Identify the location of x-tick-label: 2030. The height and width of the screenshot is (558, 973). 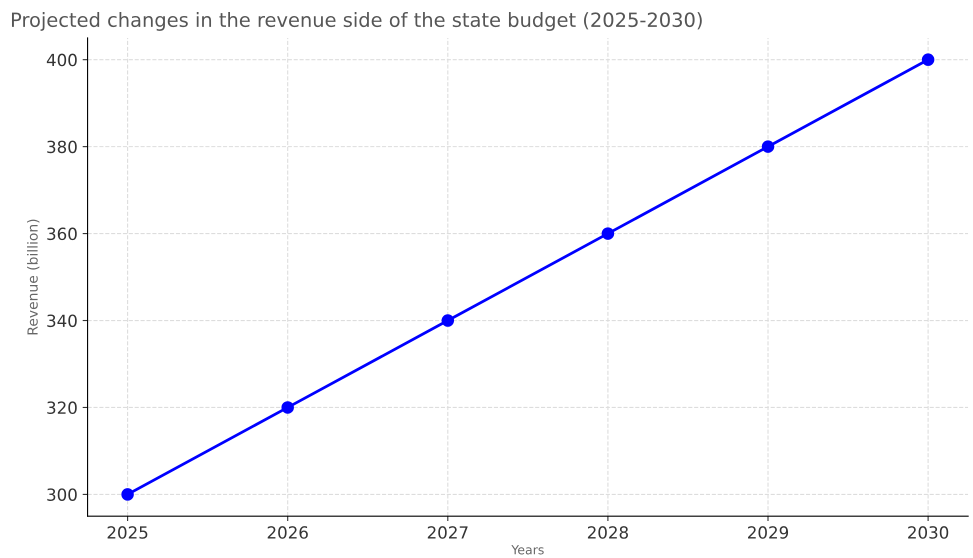
(928, 532).